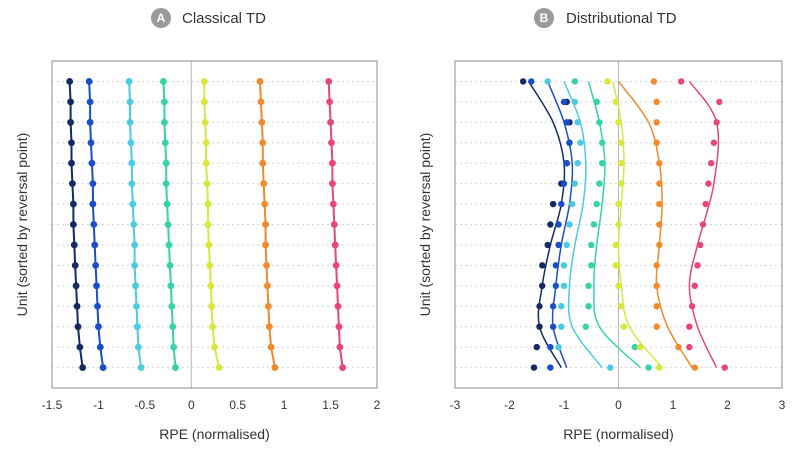 This screenshot has height=451, width=795. I want to click on panel-b-x-ticks: -3 -2 -1 0 1 2 3, so click(618, 405).